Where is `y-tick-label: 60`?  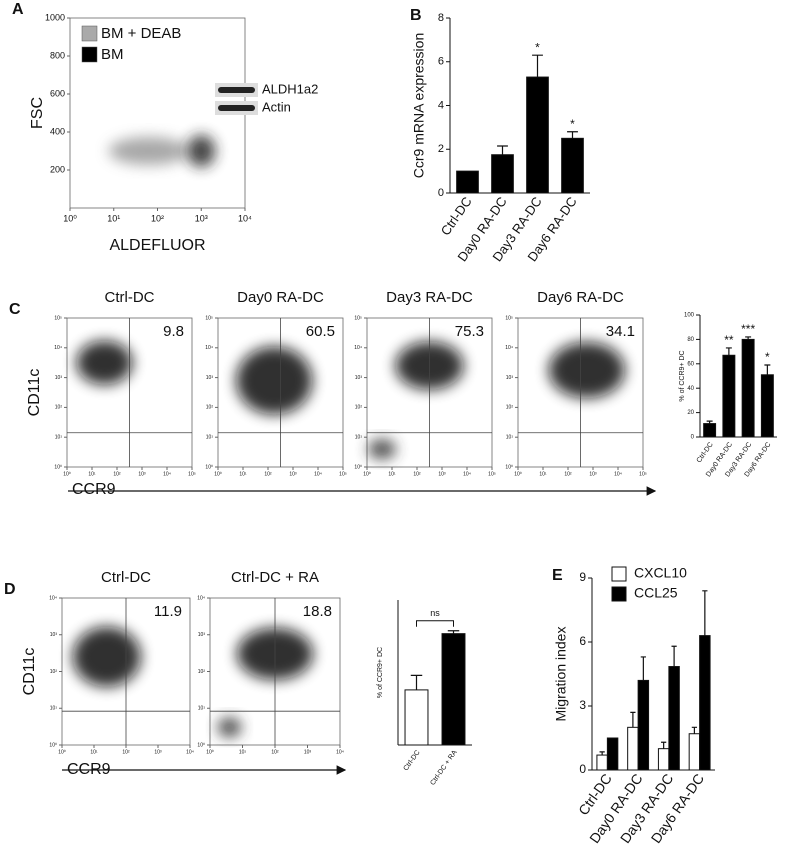
y-tick-label: 60 is located at coordinates (690, 364).